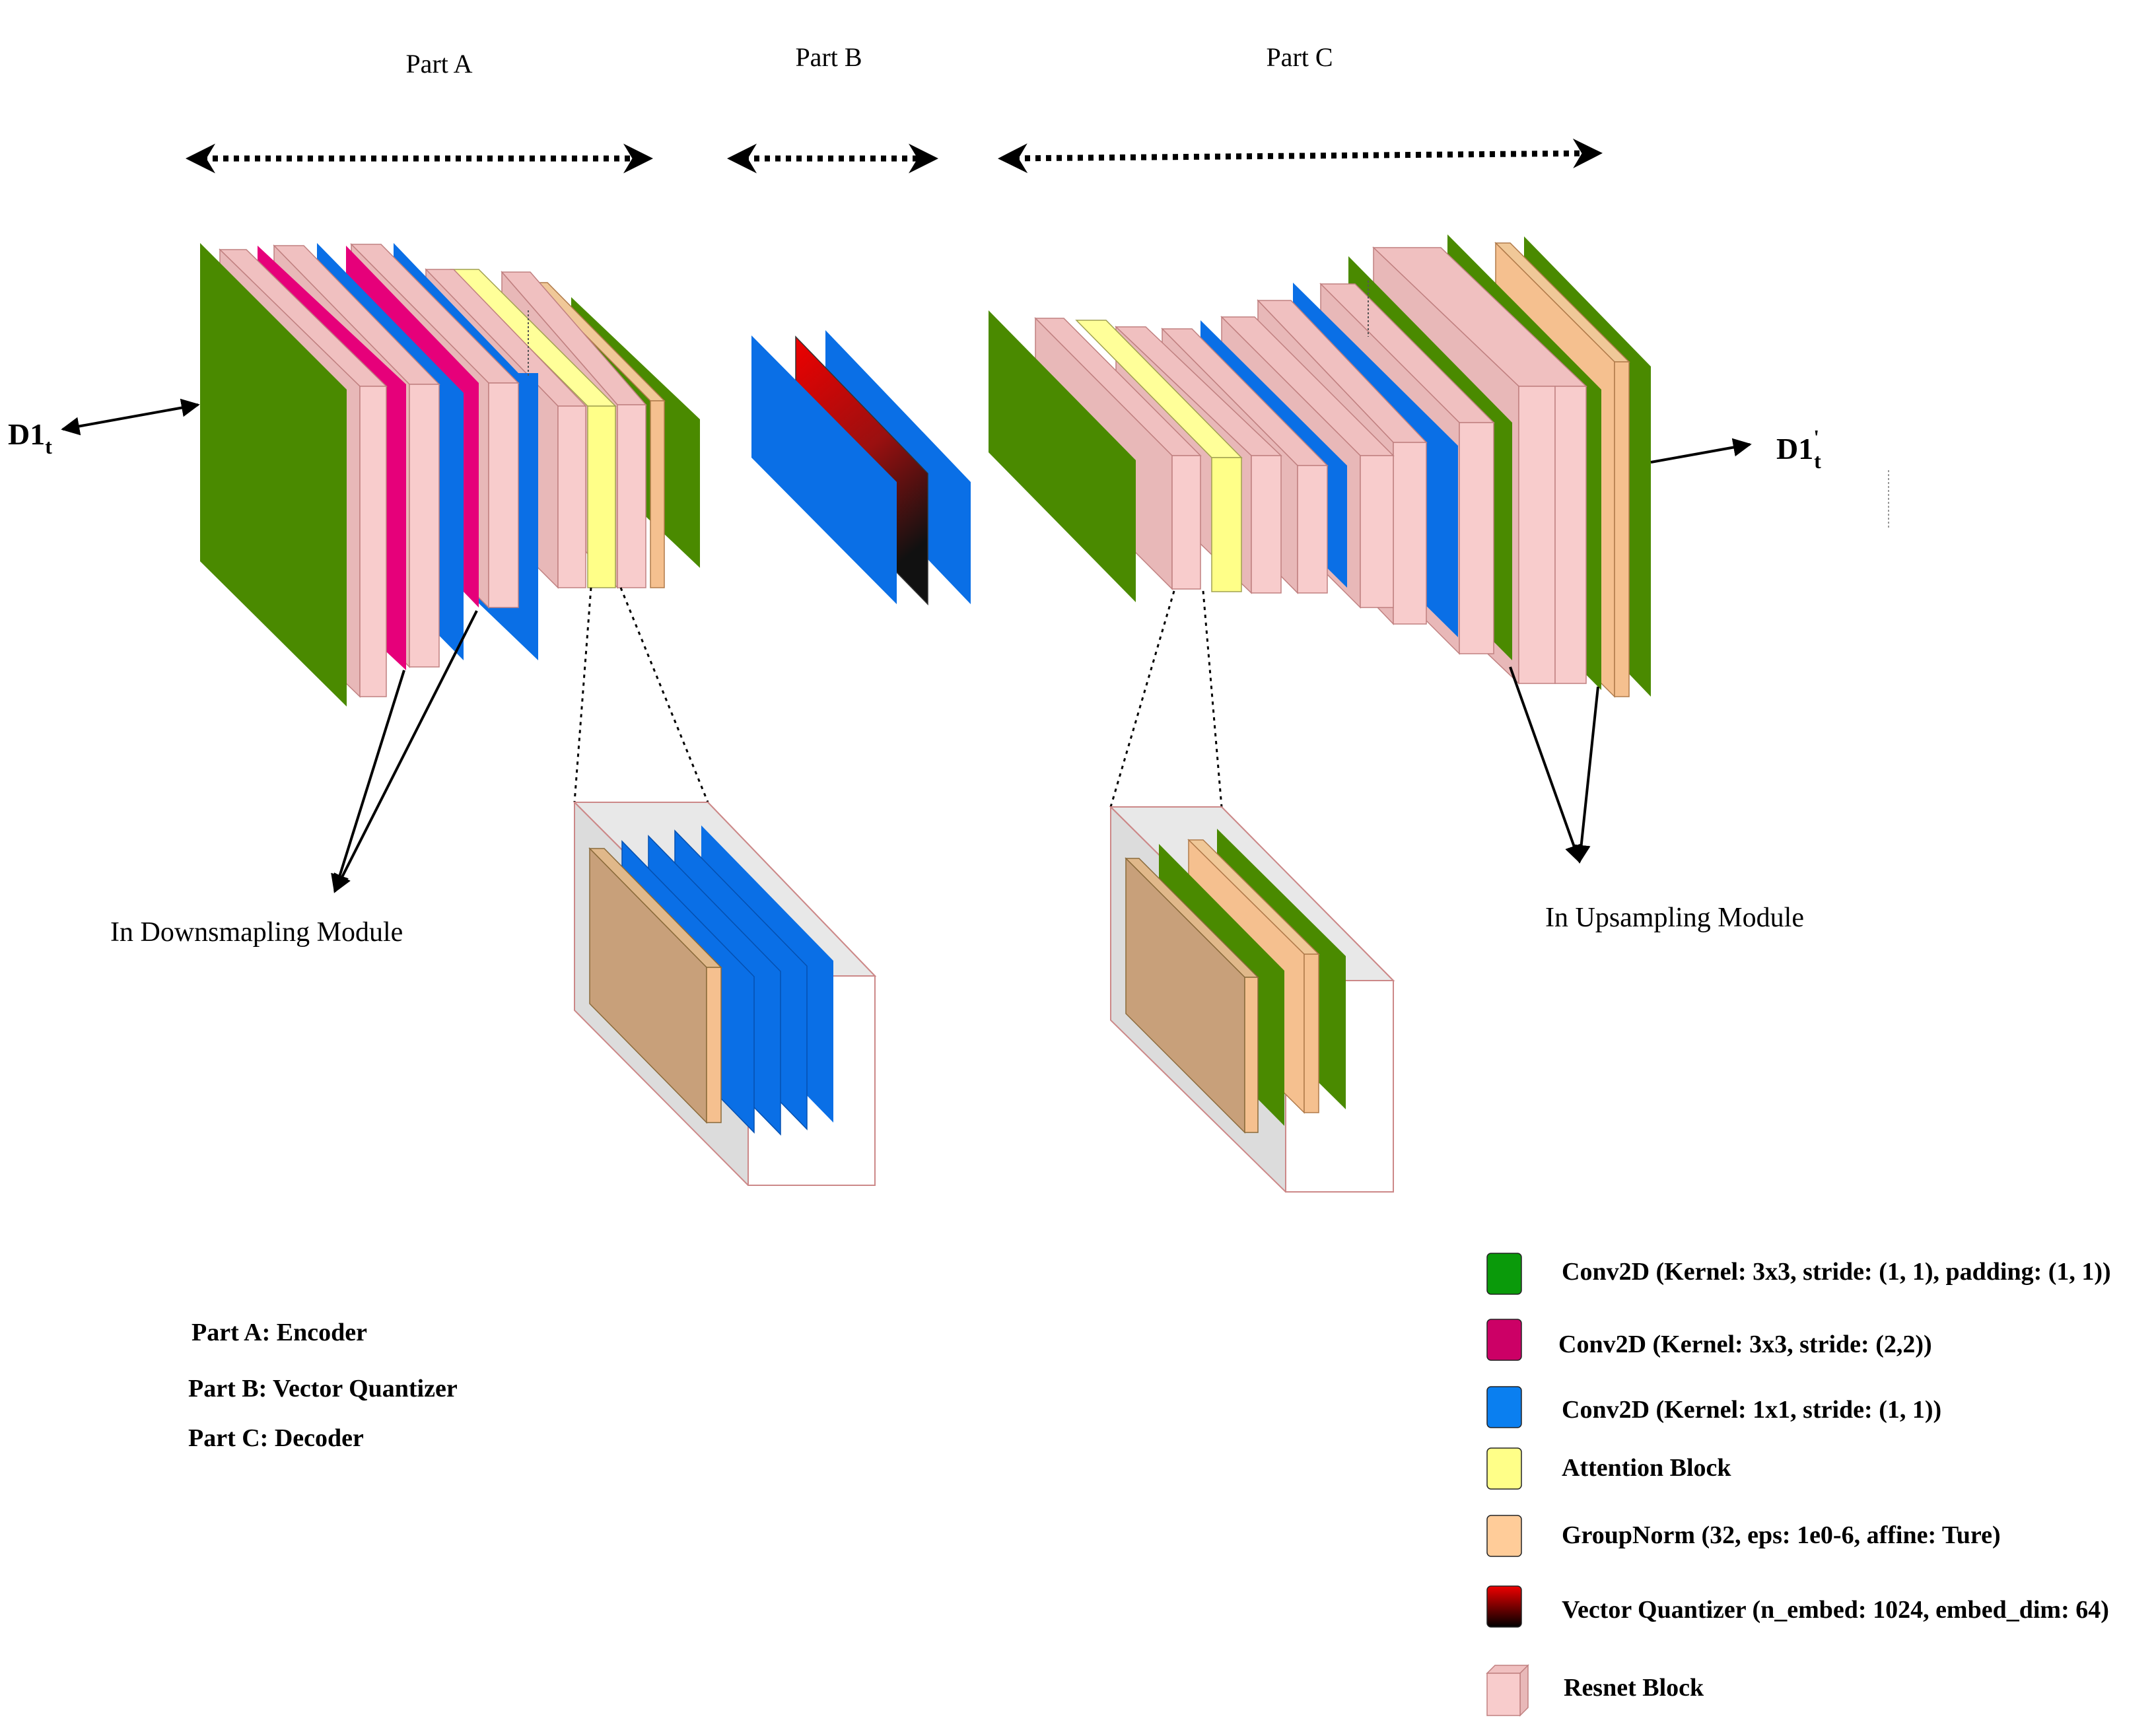 This screenshot has width=2156, height=1734. What do you see at coordinates (582, 695) in the screenshot?
I see `encoder-zoom-line-left` at bounding box center [582, 695].